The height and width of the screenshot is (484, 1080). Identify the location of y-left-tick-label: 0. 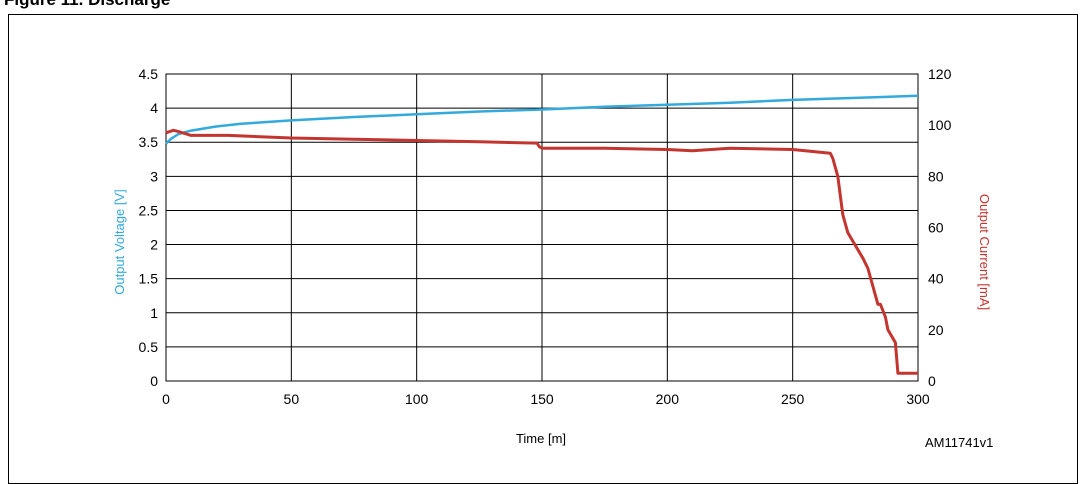
(154, 381).